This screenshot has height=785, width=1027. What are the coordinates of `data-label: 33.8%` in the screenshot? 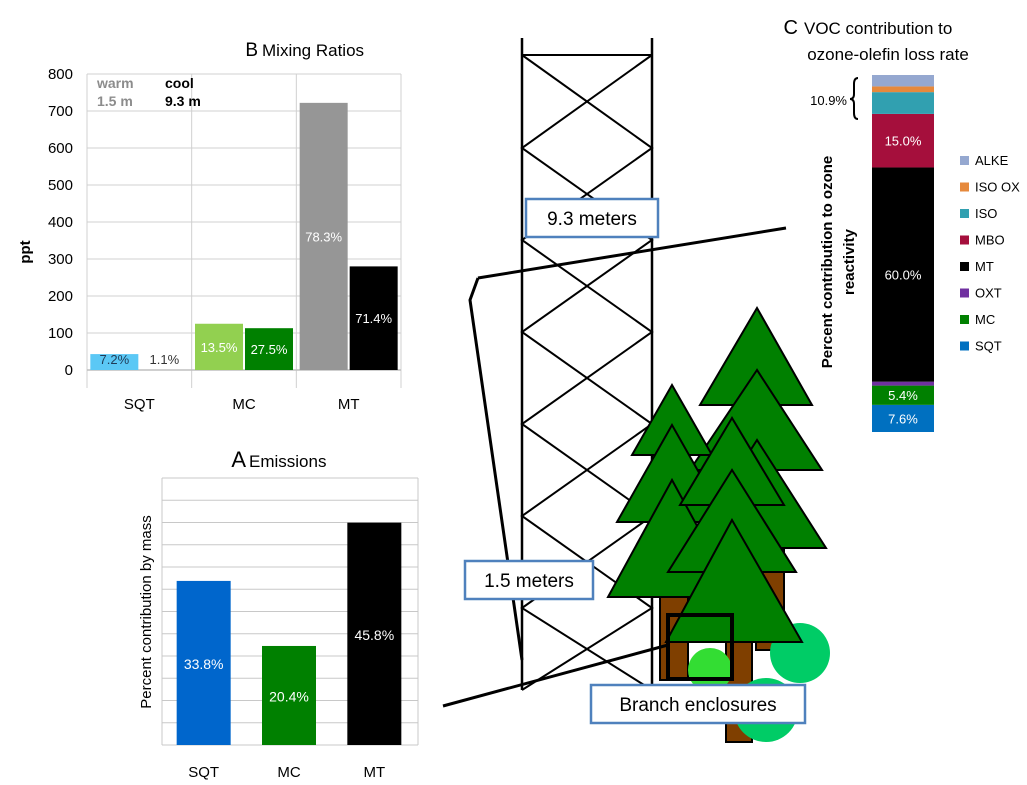 It's located at (204, 664).